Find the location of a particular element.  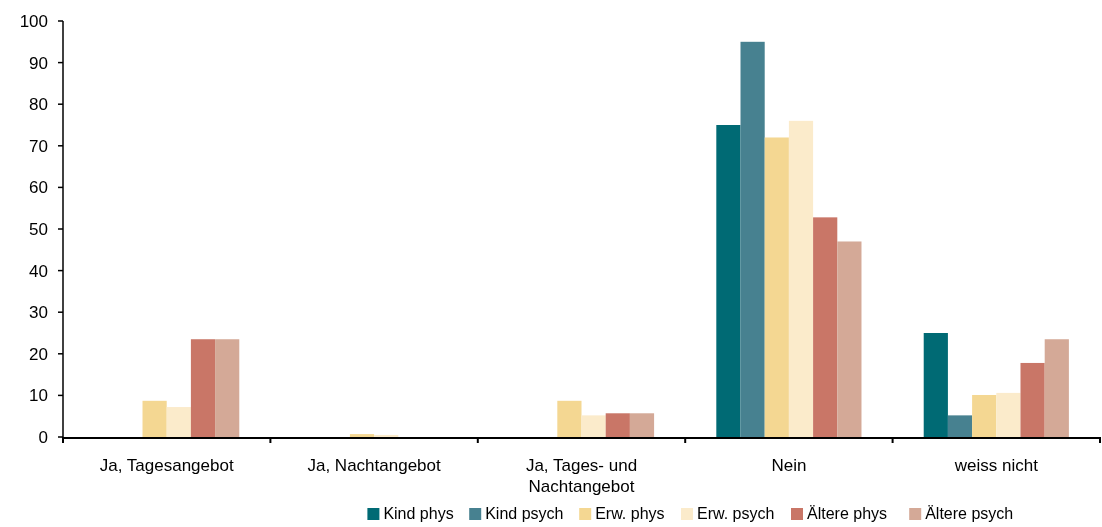

legend-label: Ältere phys is located at coordinates (847, 513).